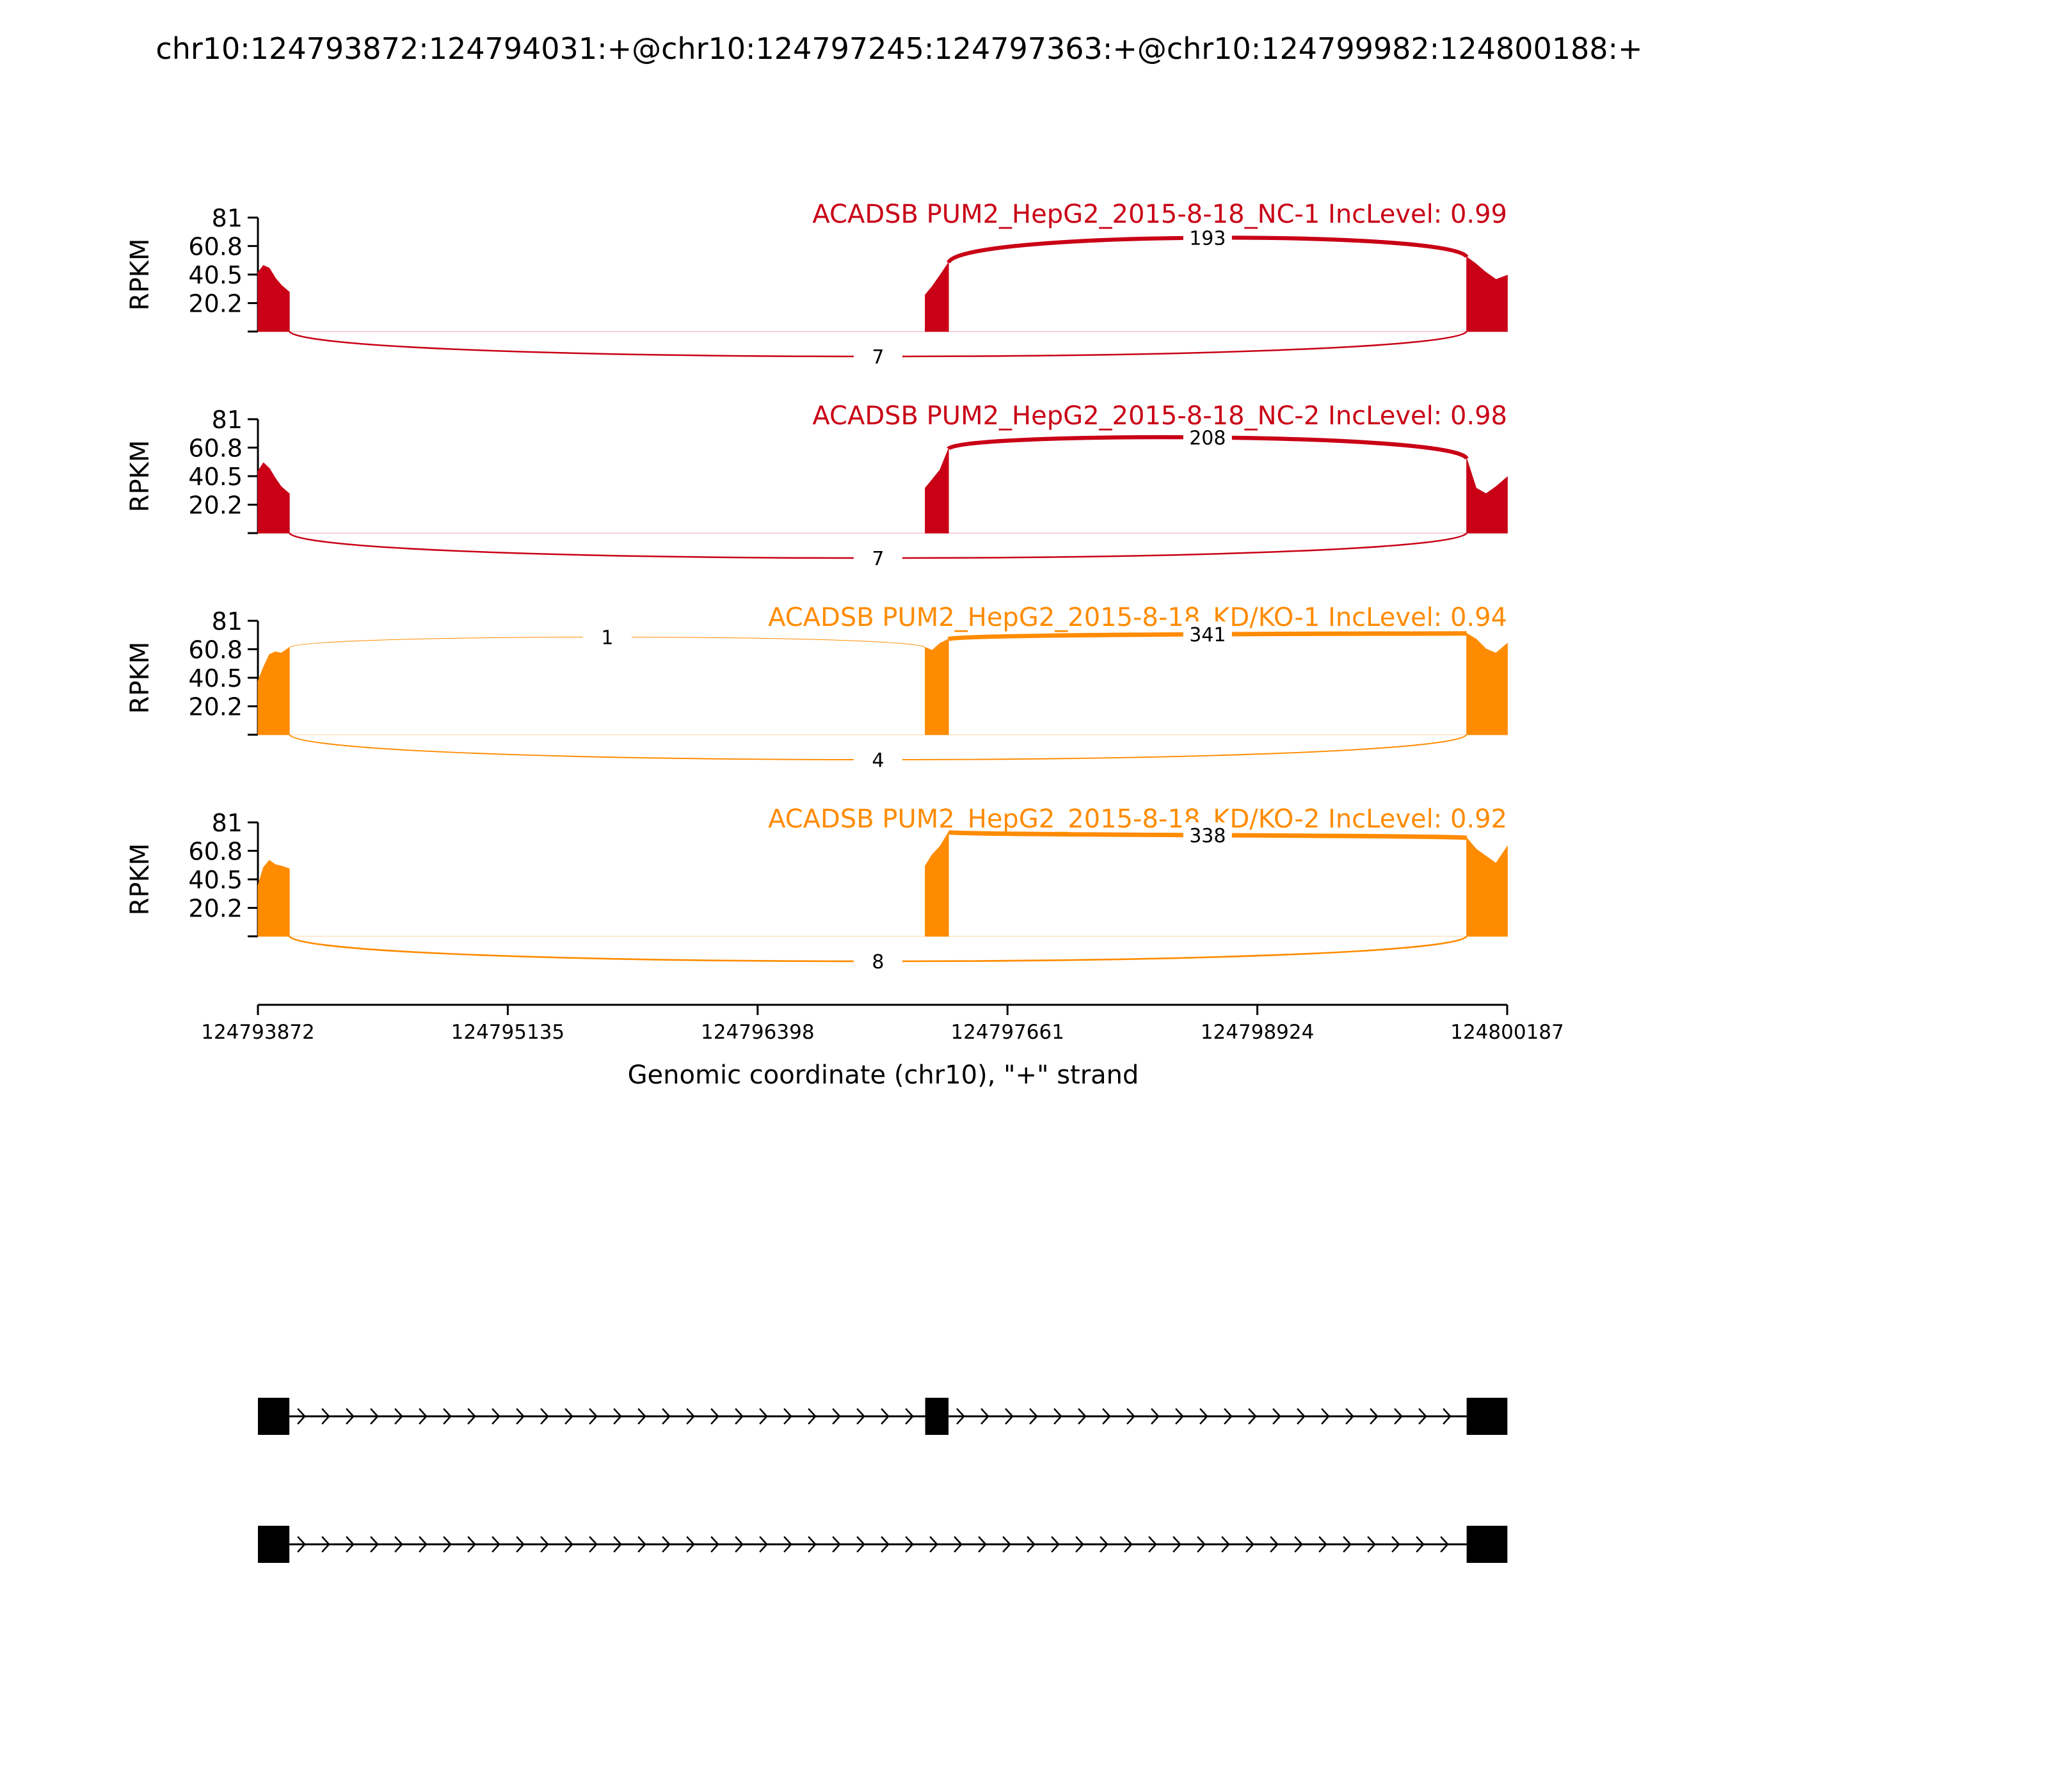  What do you see at coordinates (883, 1075) in the screenshot?
I see `x-axis-label: Genomic coordinate (chr10), "+" strand` at bounding box center [883, 1075].